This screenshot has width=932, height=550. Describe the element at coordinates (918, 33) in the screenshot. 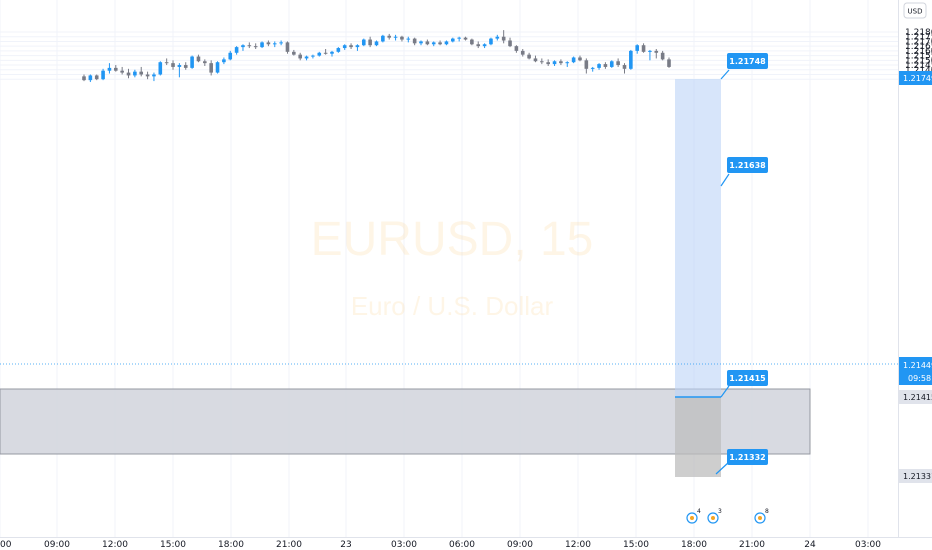

I see `price-tick: 1.21800` at that location.